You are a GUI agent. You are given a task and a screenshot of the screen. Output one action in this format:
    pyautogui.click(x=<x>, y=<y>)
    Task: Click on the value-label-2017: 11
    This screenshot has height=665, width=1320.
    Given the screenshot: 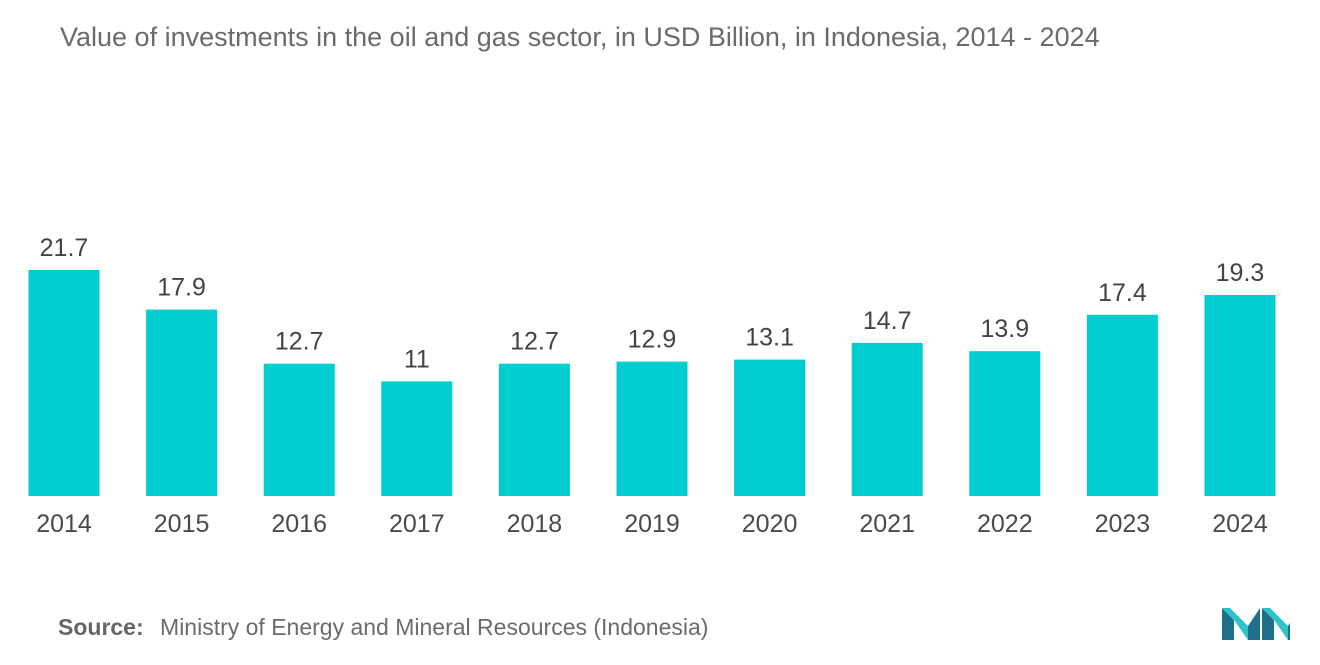 What is the action you would take?
    pyautogui.click(x=417, y=359)
    